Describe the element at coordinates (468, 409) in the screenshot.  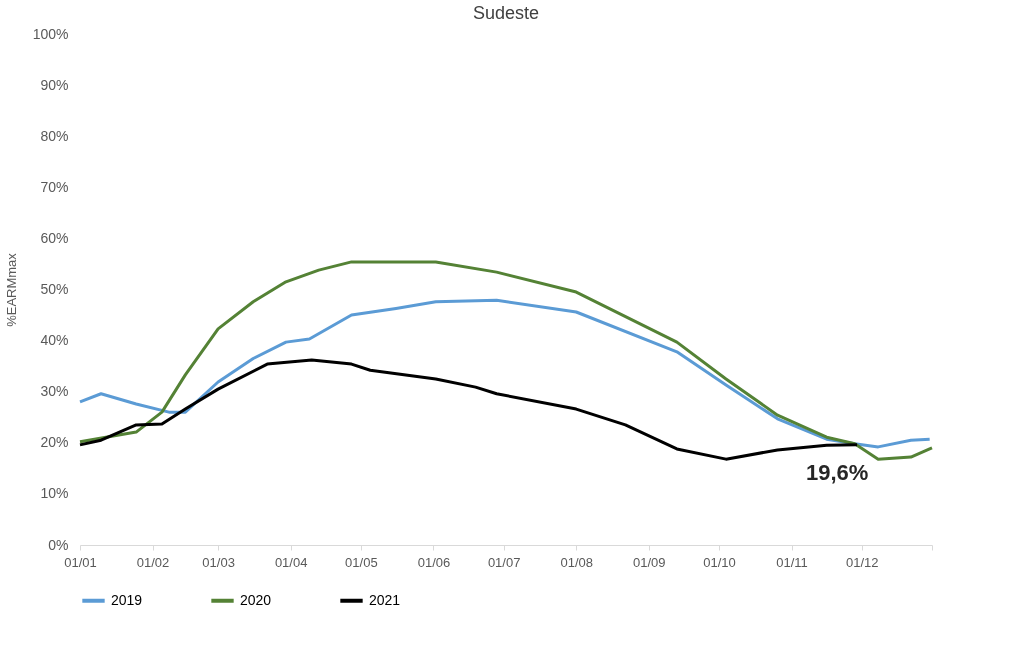
I see `line-series` at that location.